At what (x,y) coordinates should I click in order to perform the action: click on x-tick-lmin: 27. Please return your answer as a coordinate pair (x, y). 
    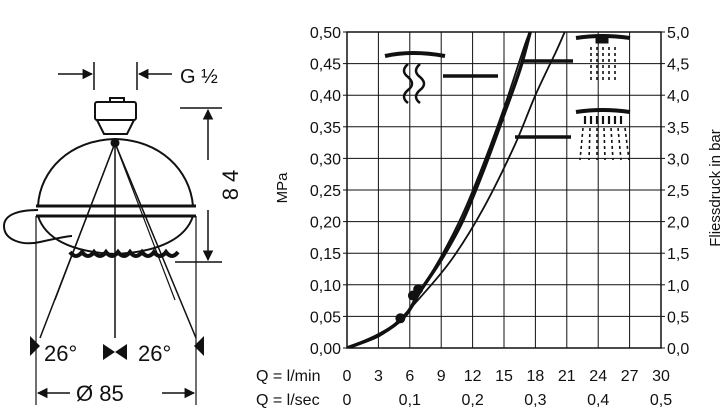
    Looking at the image, I should click on (630, 376).